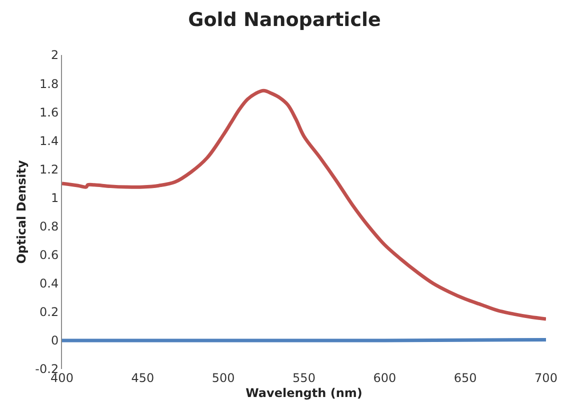 The height and width of the screenshot is (417, 569). Describe the element at coordinates (49, 226) in the screenshot. I see `y-tick-label: 0.8` at that location.